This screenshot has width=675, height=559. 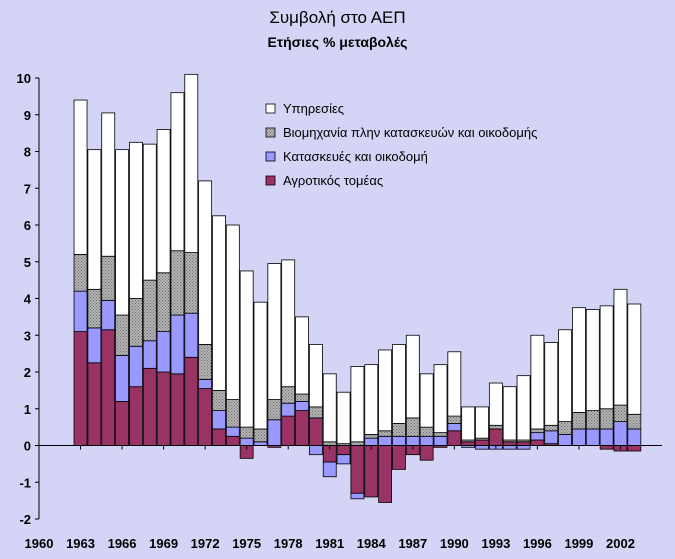 I want to click on y-tick-label: 1, so click(x=27, y=409).